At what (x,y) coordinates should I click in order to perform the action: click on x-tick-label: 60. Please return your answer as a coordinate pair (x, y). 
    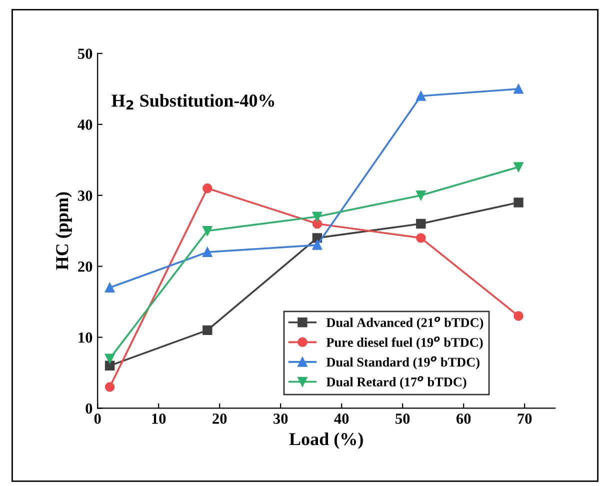
    Looking at the image, I should click on (463, 419).